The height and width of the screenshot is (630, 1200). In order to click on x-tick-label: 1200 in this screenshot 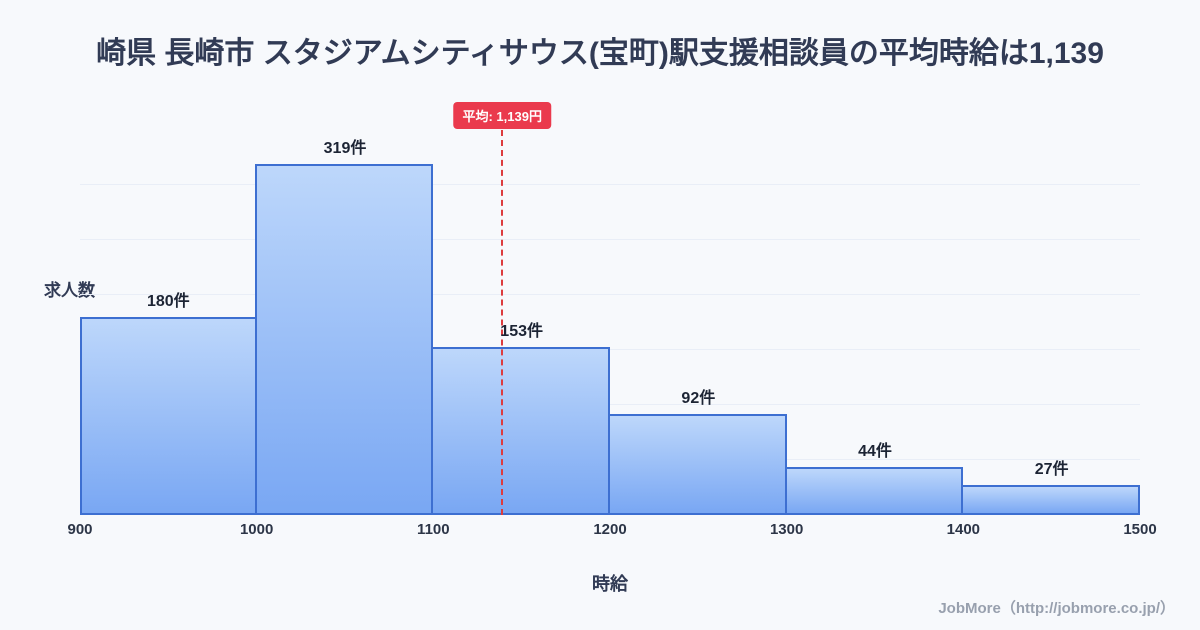, I will do `click(610, 529)`.